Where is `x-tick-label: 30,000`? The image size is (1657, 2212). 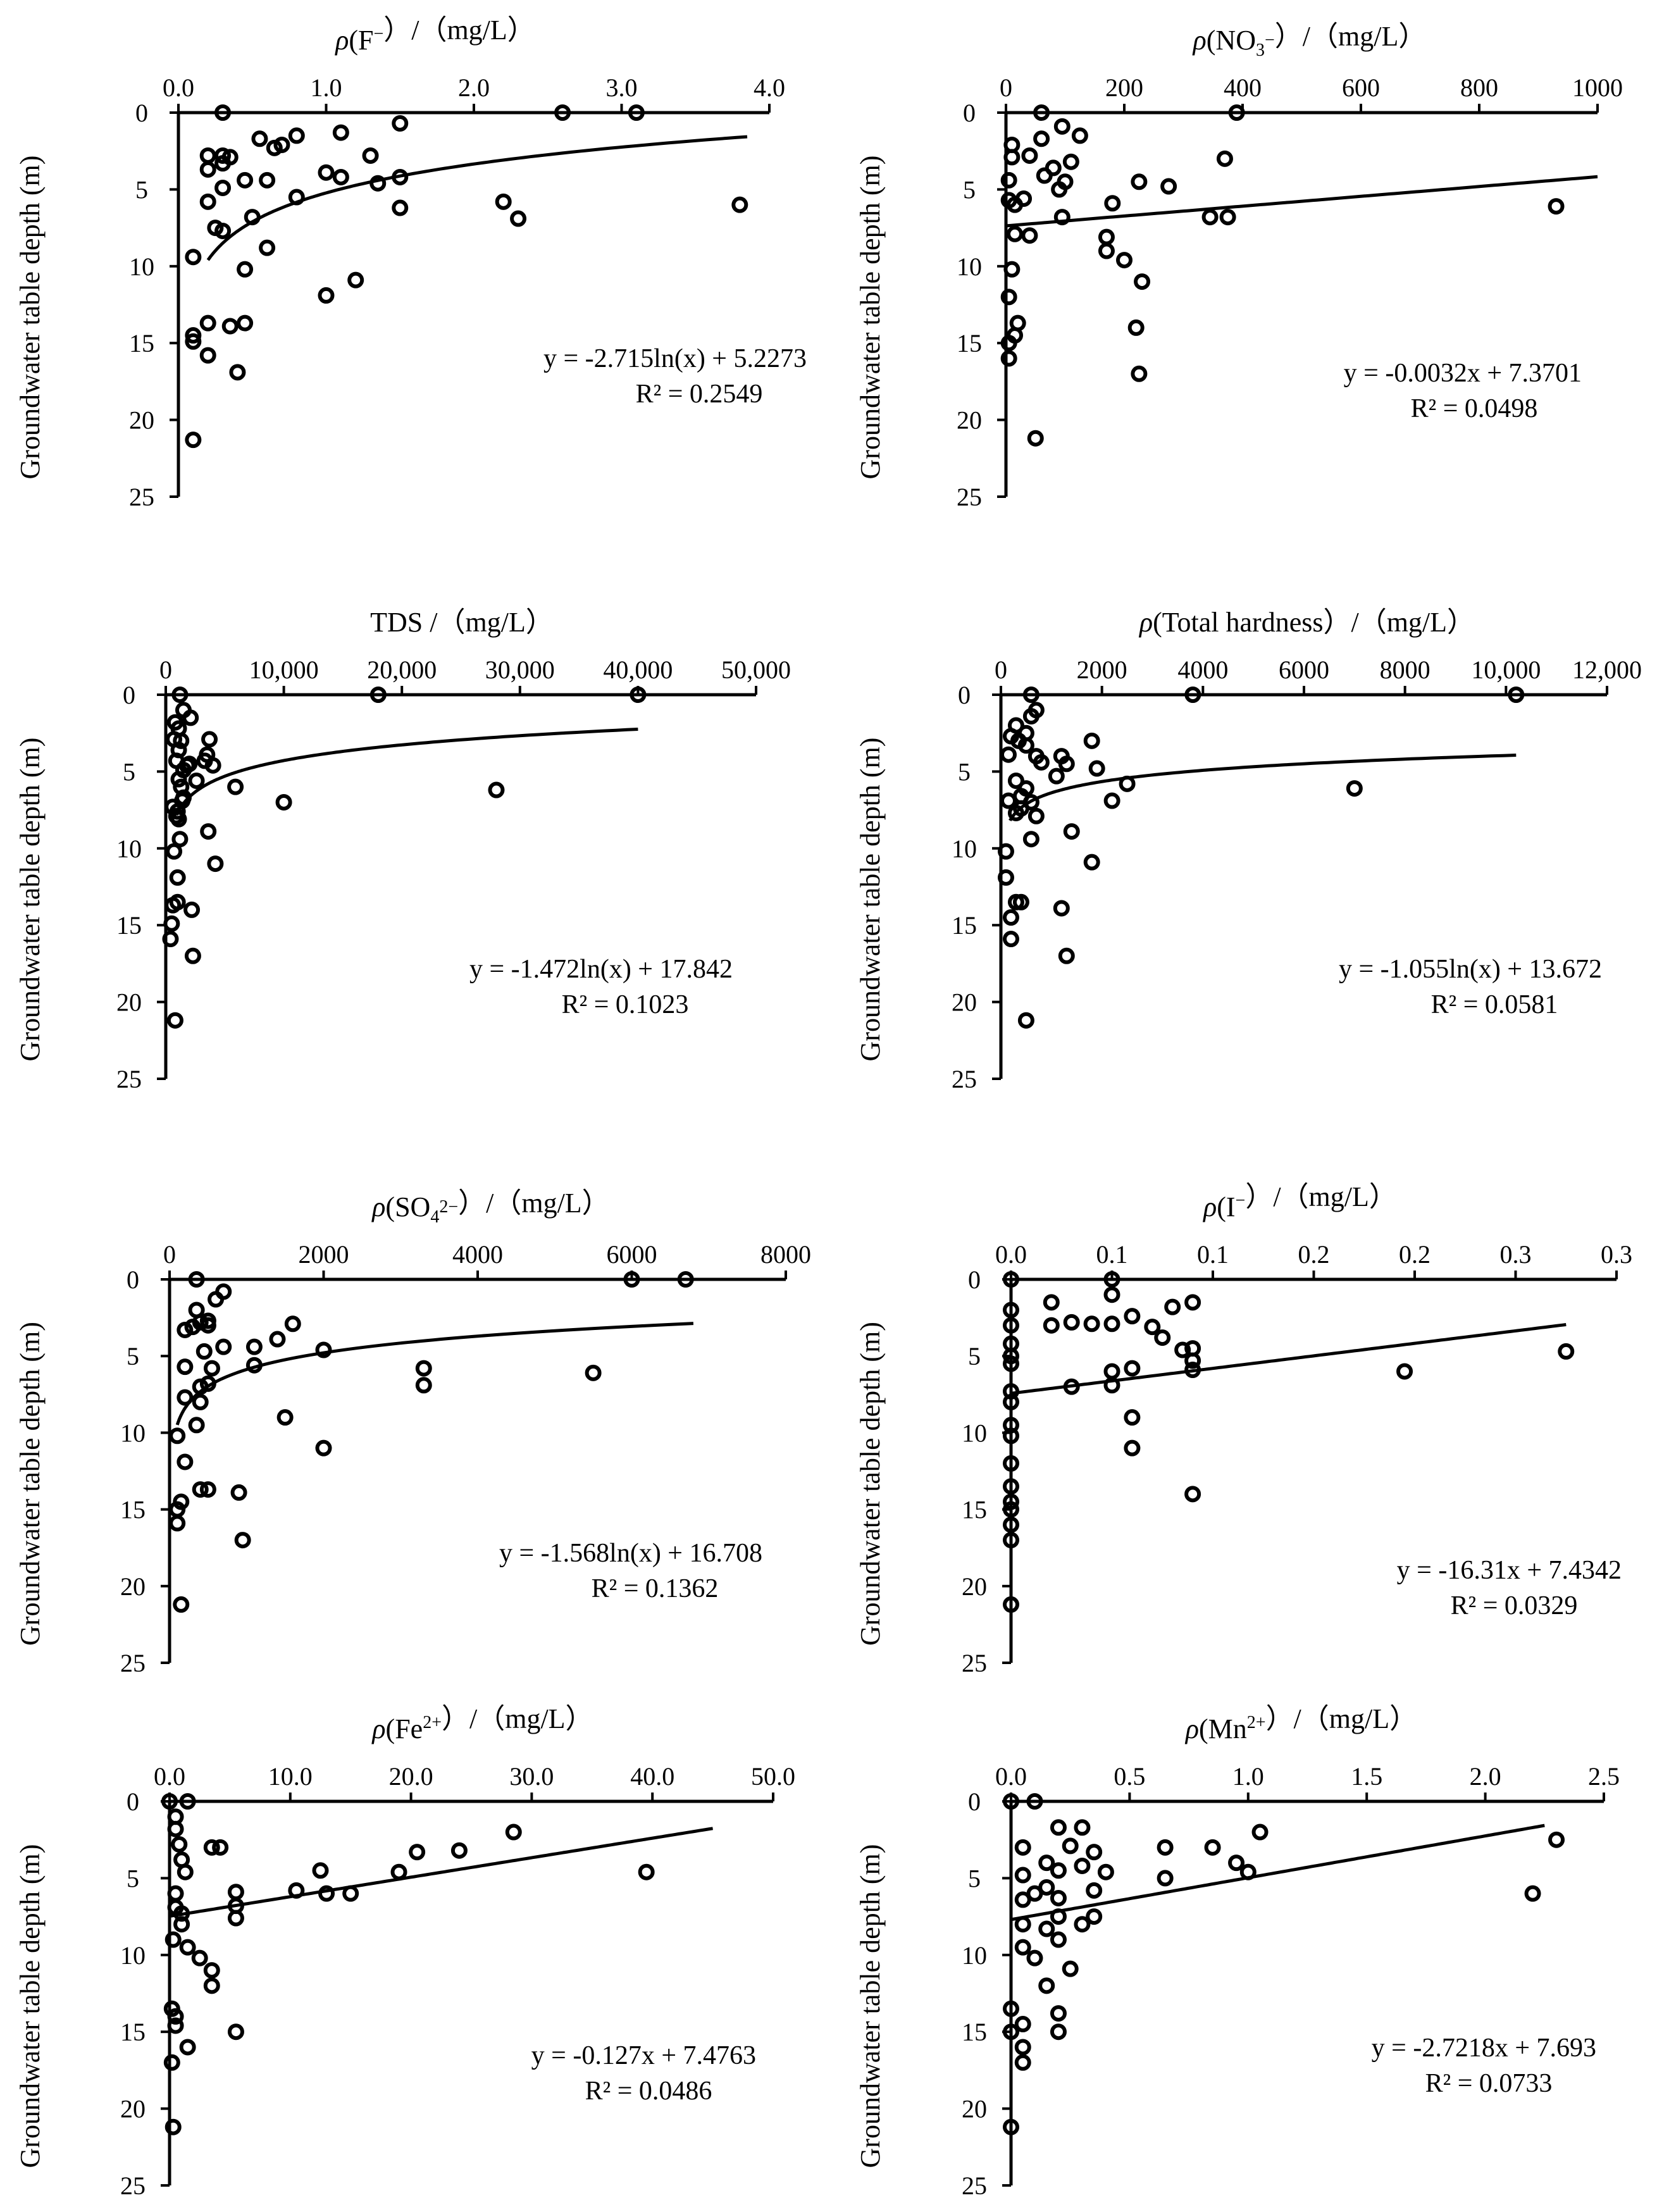
x-tick-label: 30,000 is located at coordinates (520, 670).